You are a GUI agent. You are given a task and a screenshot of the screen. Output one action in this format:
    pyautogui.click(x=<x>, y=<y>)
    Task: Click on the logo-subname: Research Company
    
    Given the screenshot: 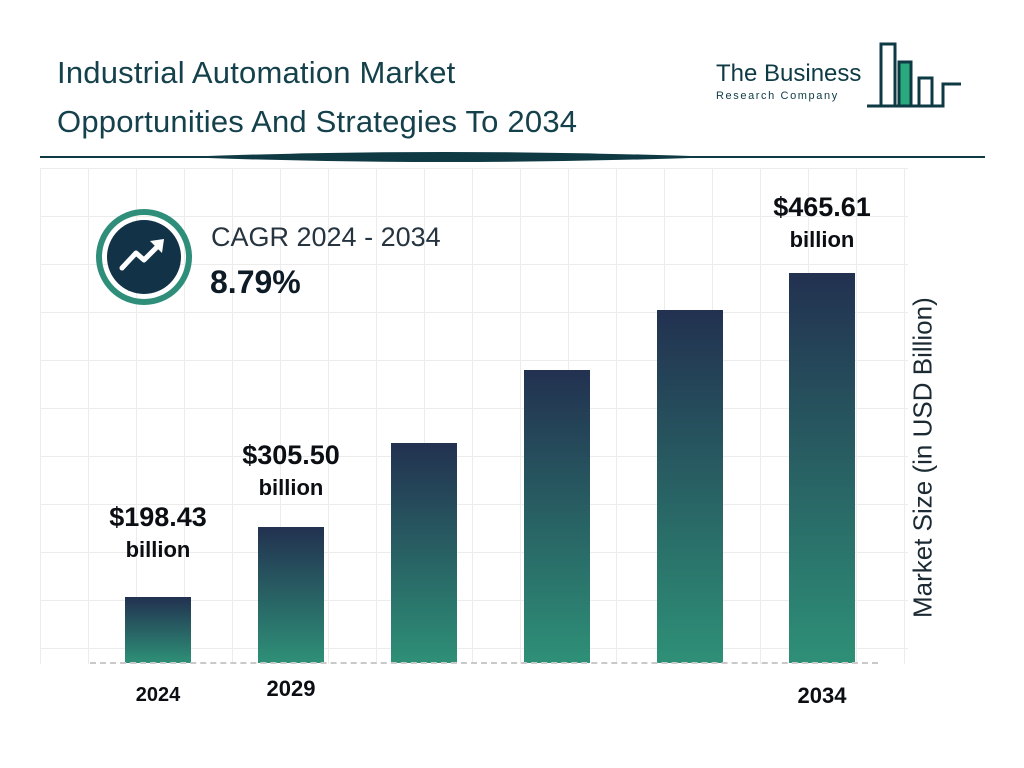 What is the action you would take?
    pyautogui.click(x=777, y=96)
    